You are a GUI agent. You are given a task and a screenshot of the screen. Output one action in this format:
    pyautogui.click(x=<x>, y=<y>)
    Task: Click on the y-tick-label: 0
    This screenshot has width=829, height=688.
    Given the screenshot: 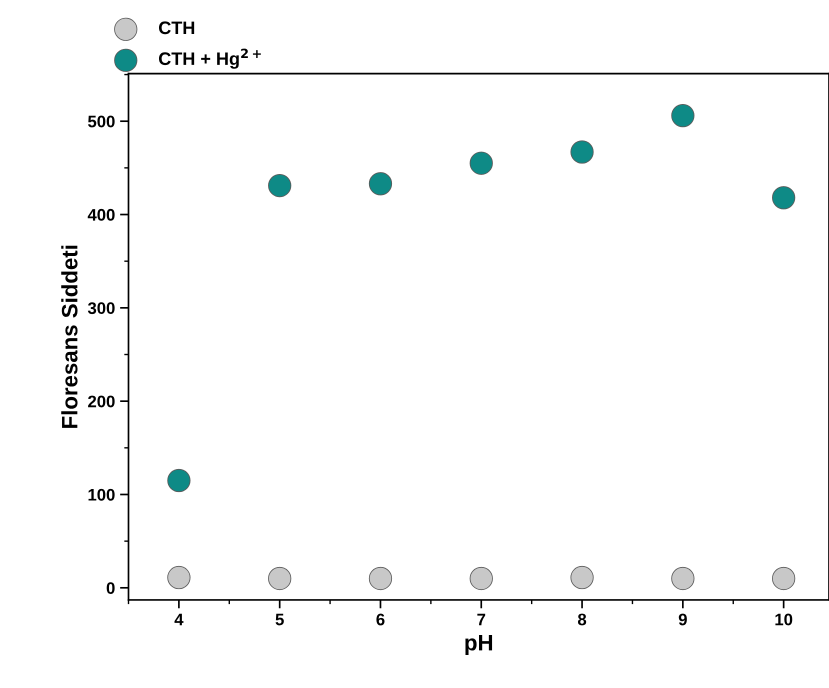 What is the action you would take?
    pyautogui.click(x=110, y=588)
    